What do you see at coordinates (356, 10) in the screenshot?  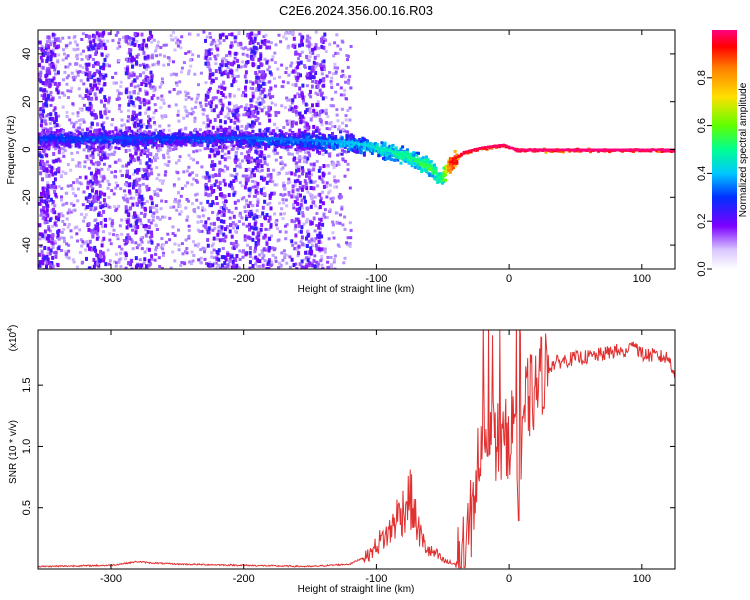 I see `figure-title: C2E6.2024.356.00.16.R03` at bounding box center [356, 10].